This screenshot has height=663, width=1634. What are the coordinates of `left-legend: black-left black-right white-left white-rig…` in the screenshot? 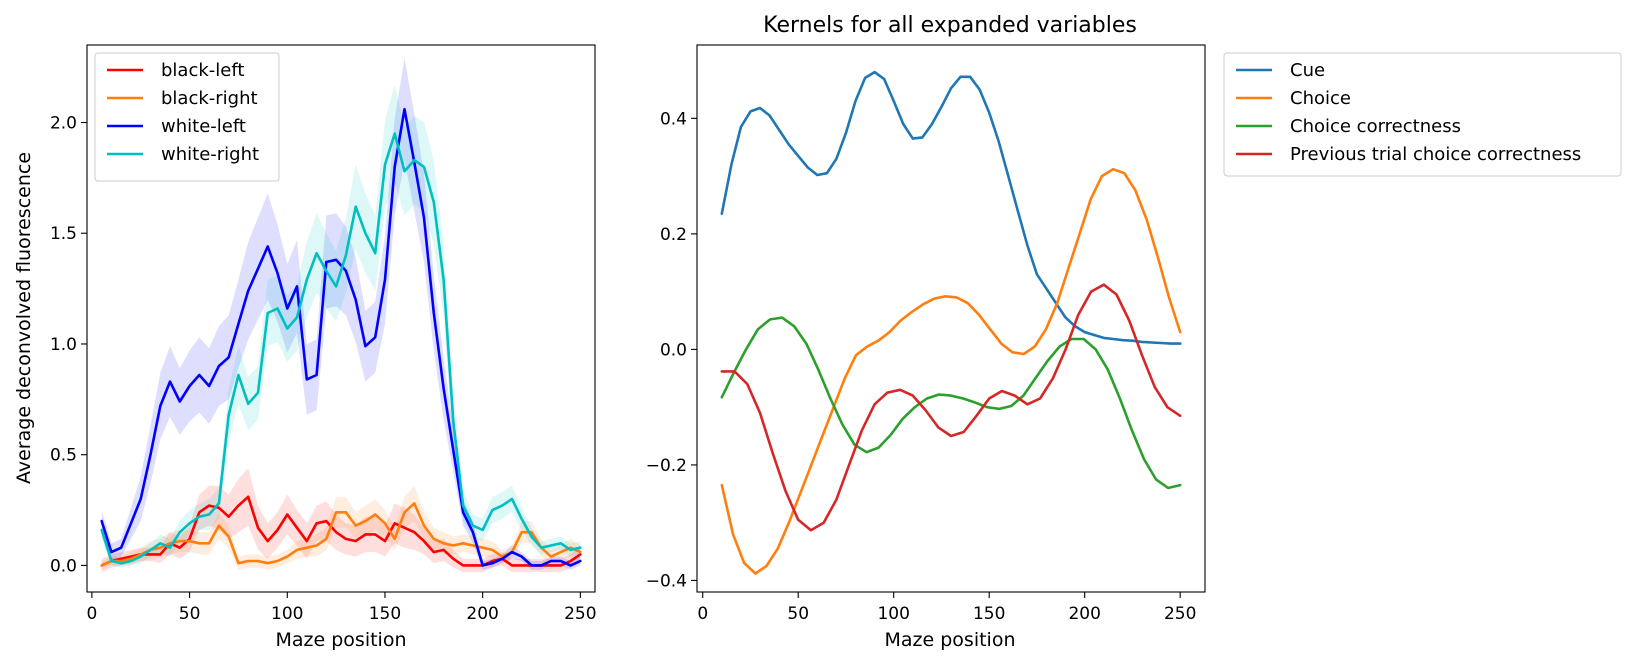 It's located at (187, 117).